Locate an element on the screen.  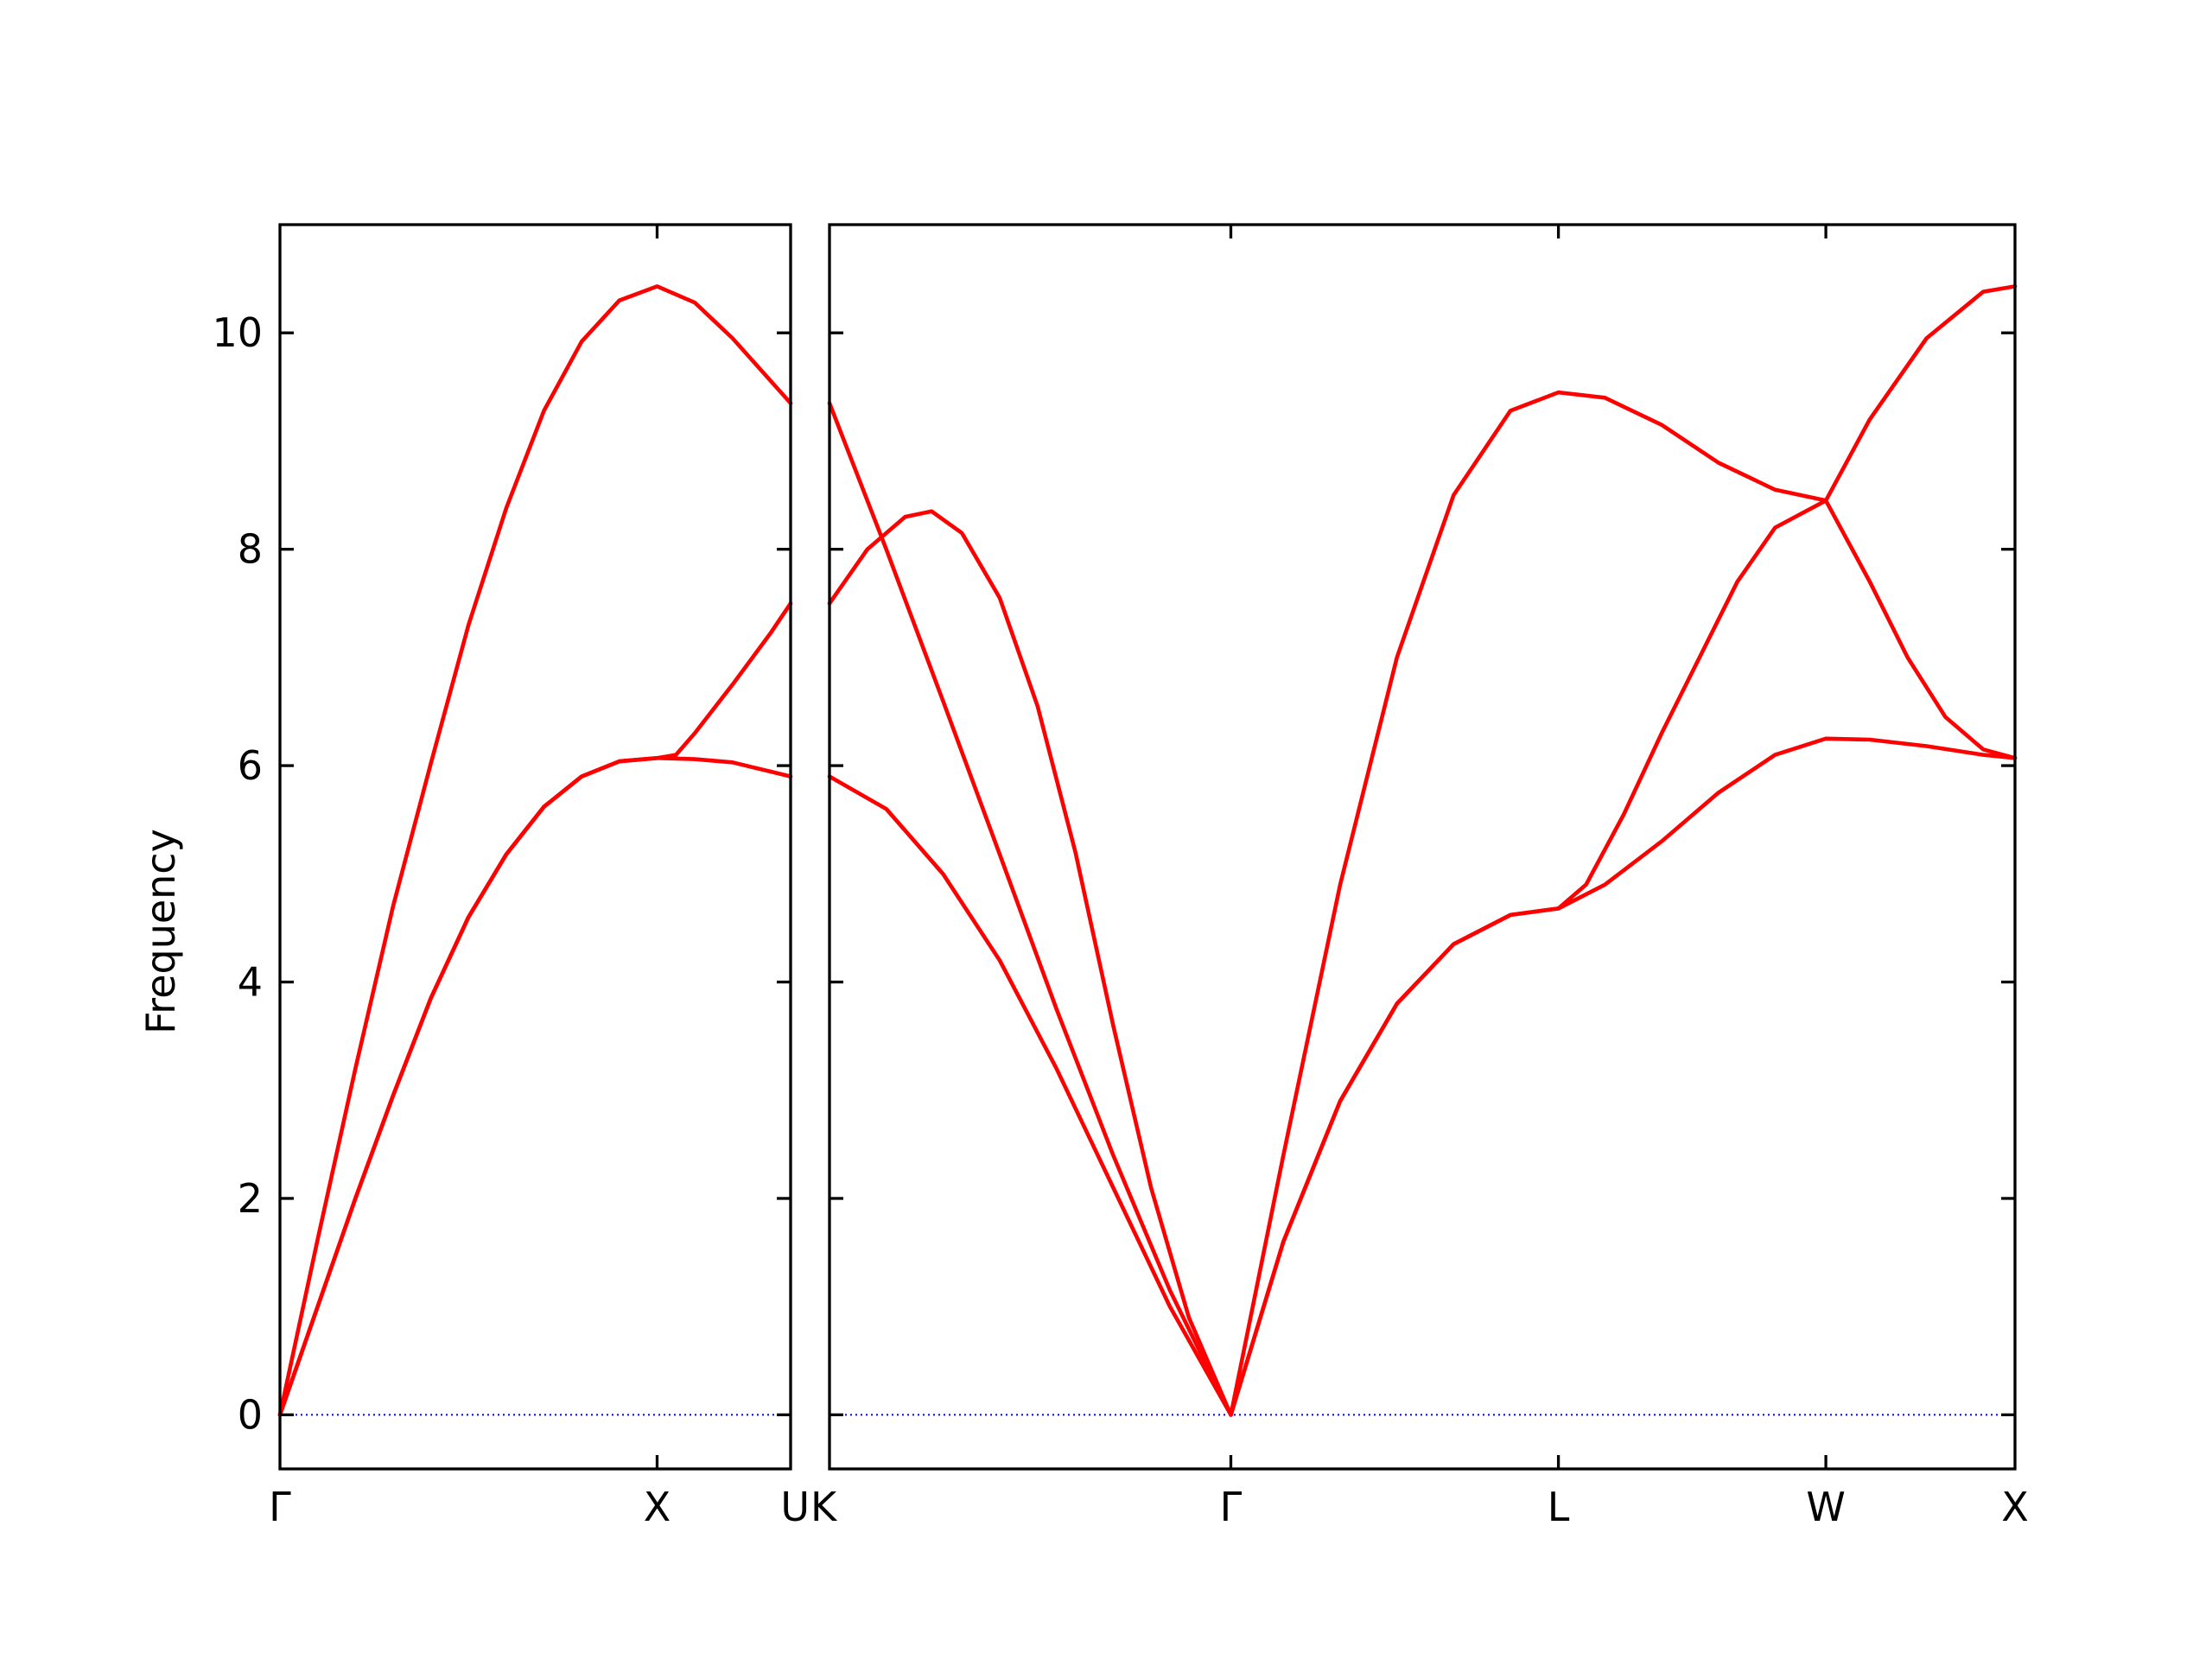
x-tick-label: L is located at coordinates (1559, 1507).